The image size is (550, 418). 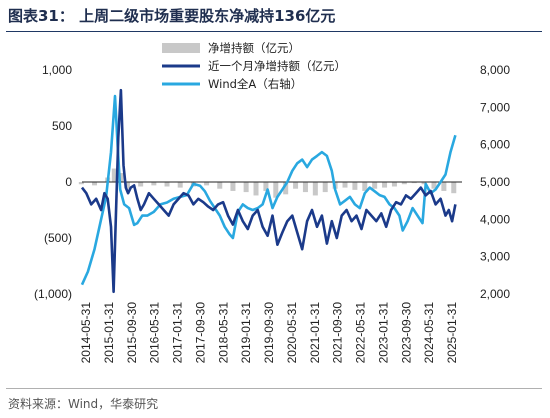 I want to click on right-tick-label: 4,000, so click(x=495, y=219).